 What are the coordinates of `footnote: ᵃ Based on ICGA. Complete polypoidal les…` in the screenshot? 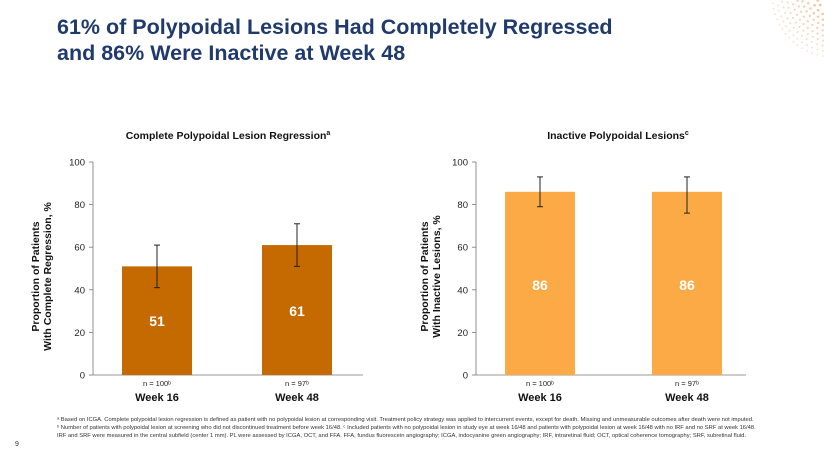 It's located at (406, 428).